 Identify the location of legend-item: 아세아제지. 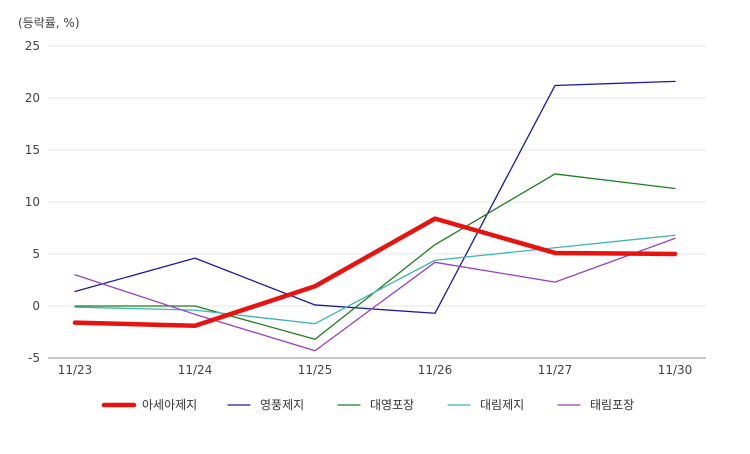
(149, 405).